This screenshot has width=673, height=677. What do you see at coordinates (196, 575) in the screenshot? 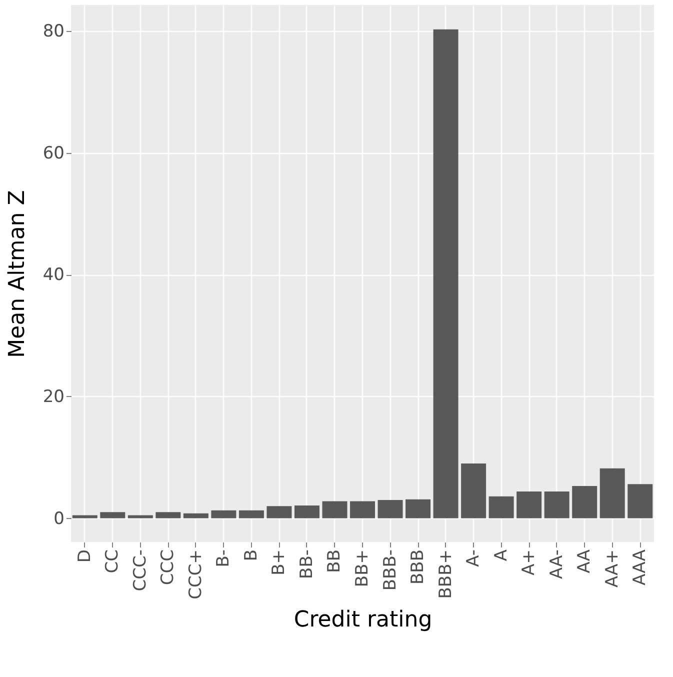
I see `x-tick-label: CCC+` at bounding box center [196, 575].